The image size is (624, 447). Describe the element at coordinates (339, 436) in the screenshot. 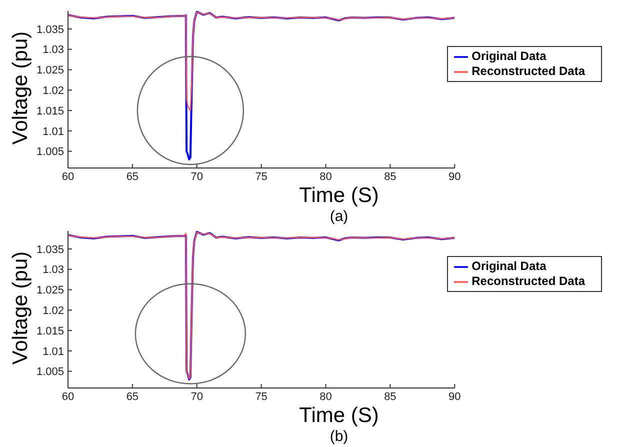

I see `text: (b)` at that location.